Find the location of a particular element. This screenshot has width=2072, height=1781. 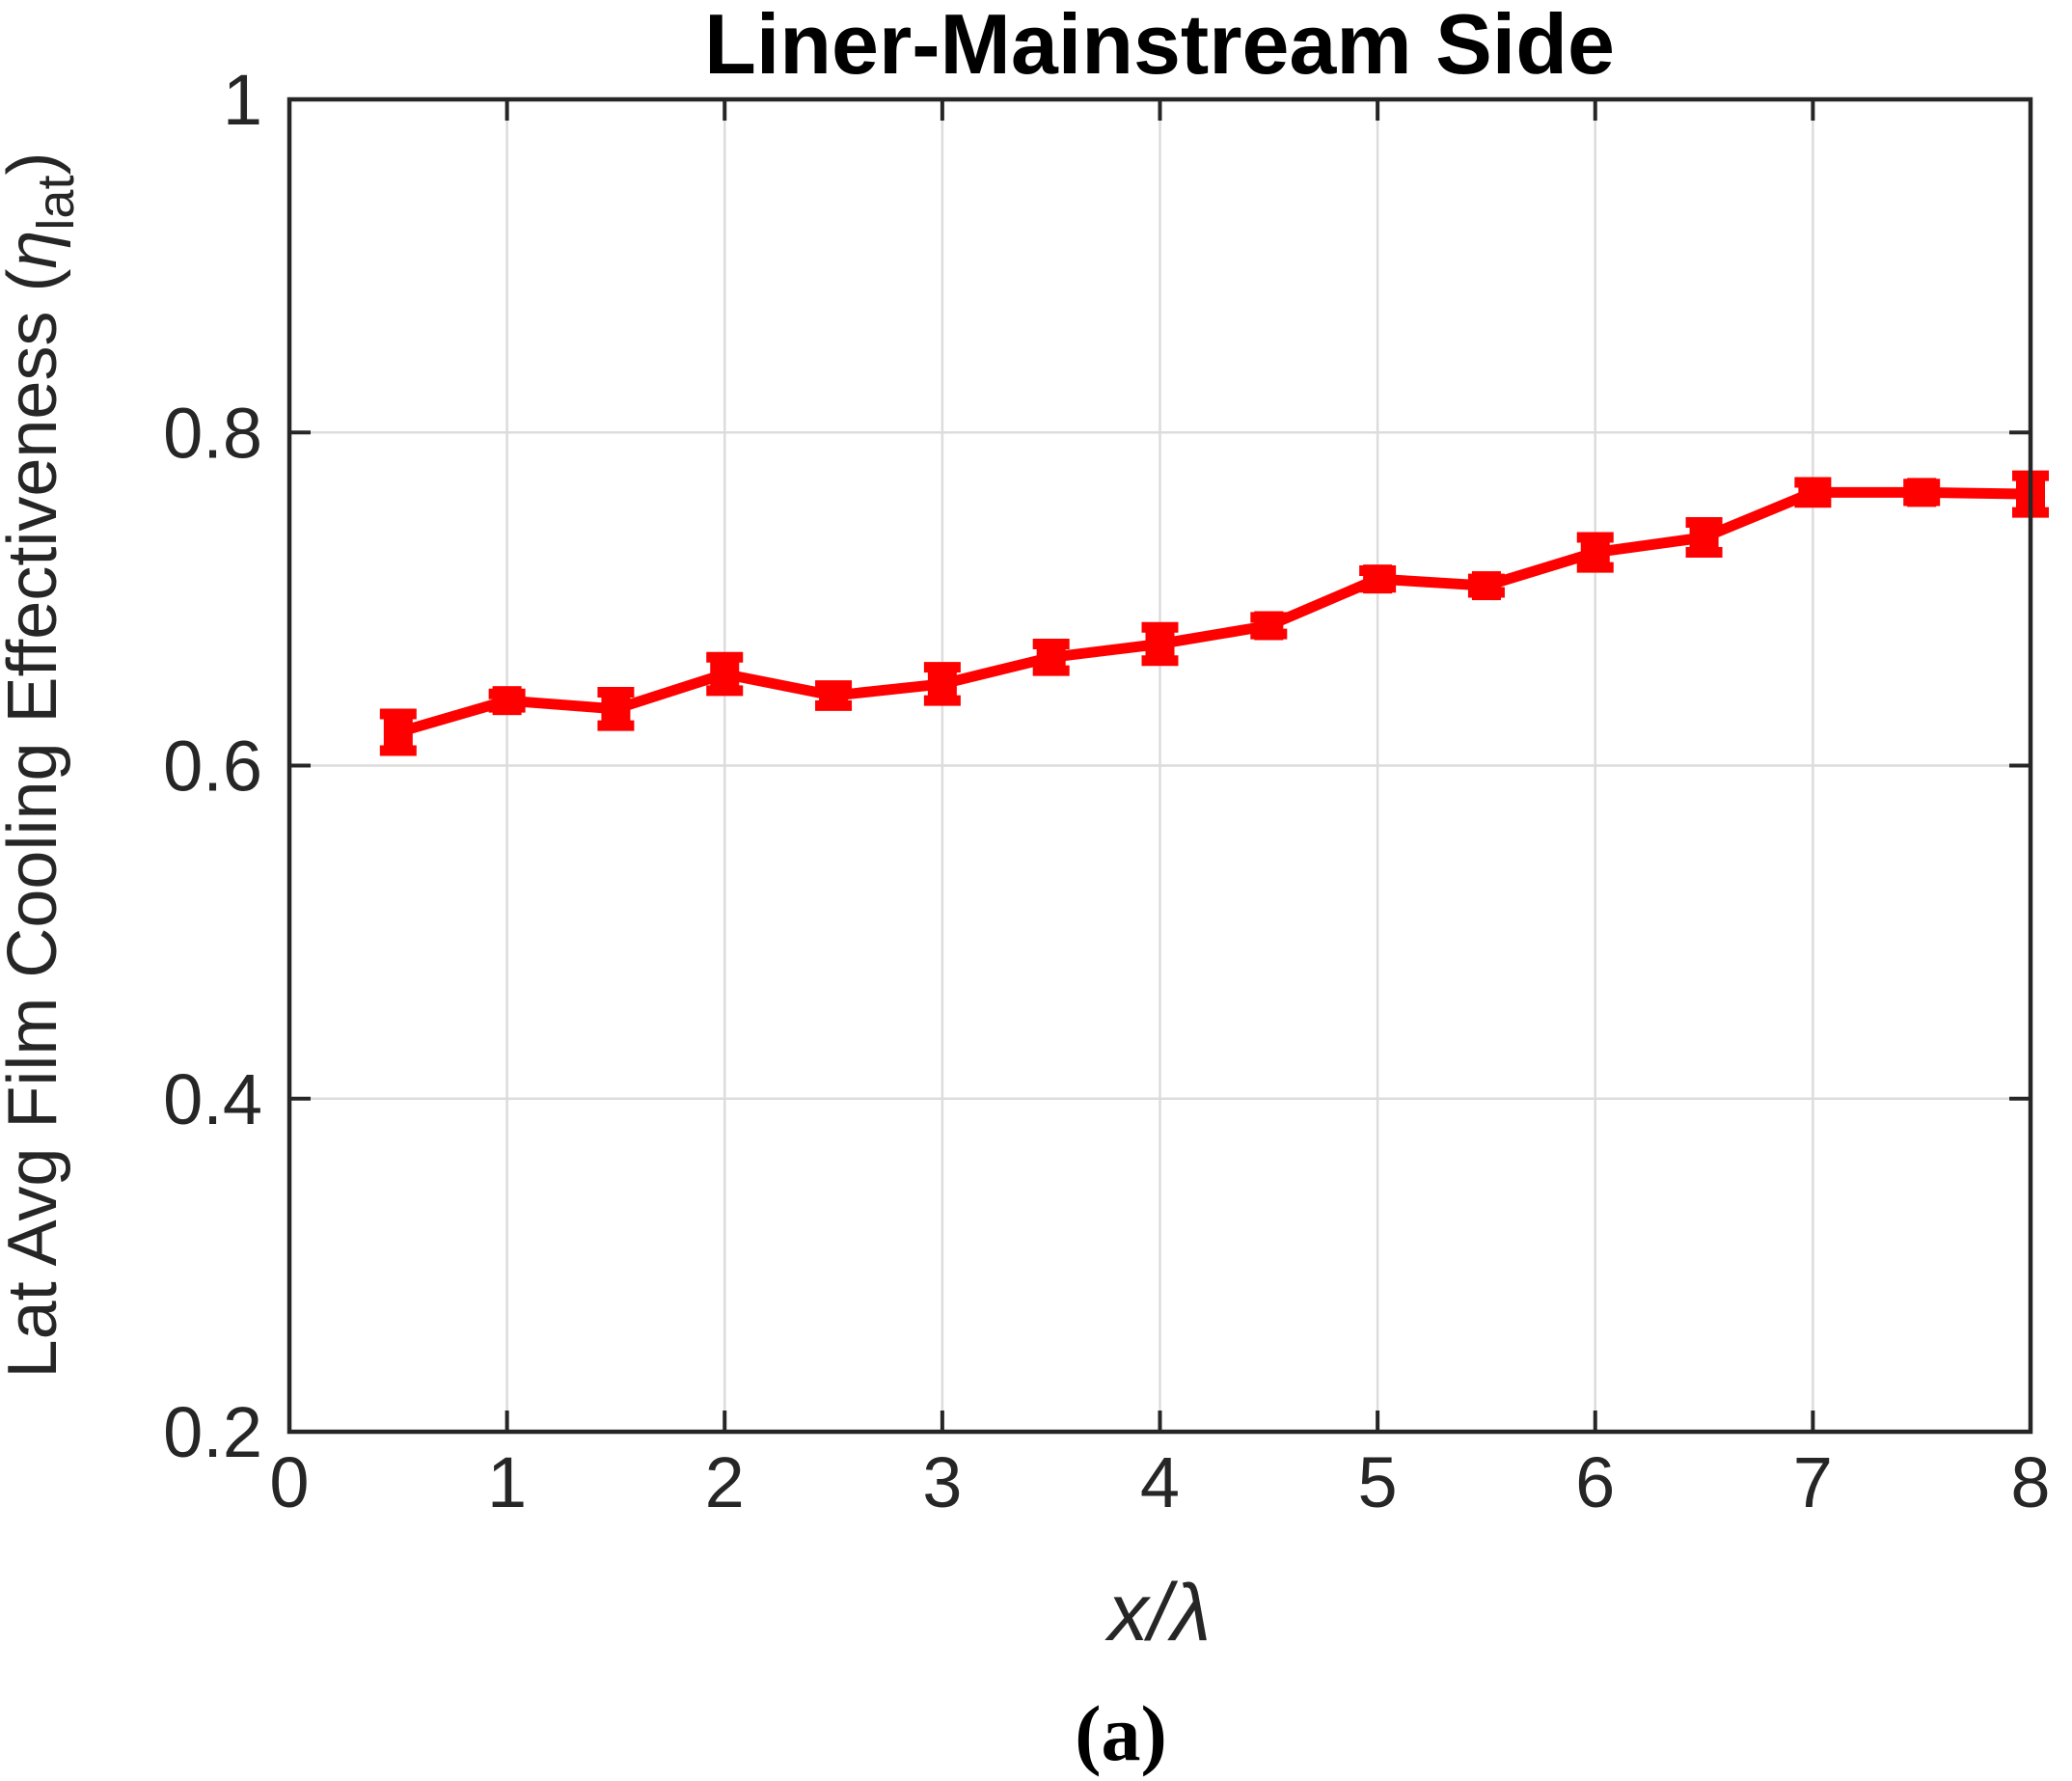

y-tick-labels: 0.2 0.4 0.6 0.8 1 is located at coordinates (212, 766).